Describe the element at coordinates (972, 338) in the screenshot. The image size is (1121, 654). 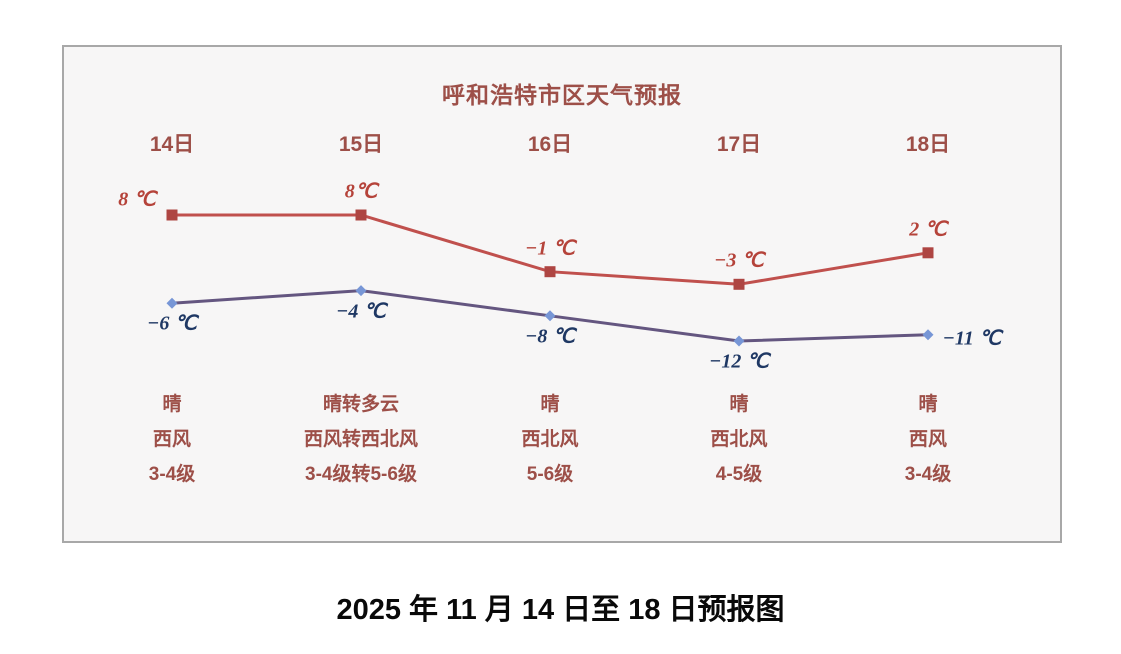
I see `low-temp-label: −11 ℃` at that location.